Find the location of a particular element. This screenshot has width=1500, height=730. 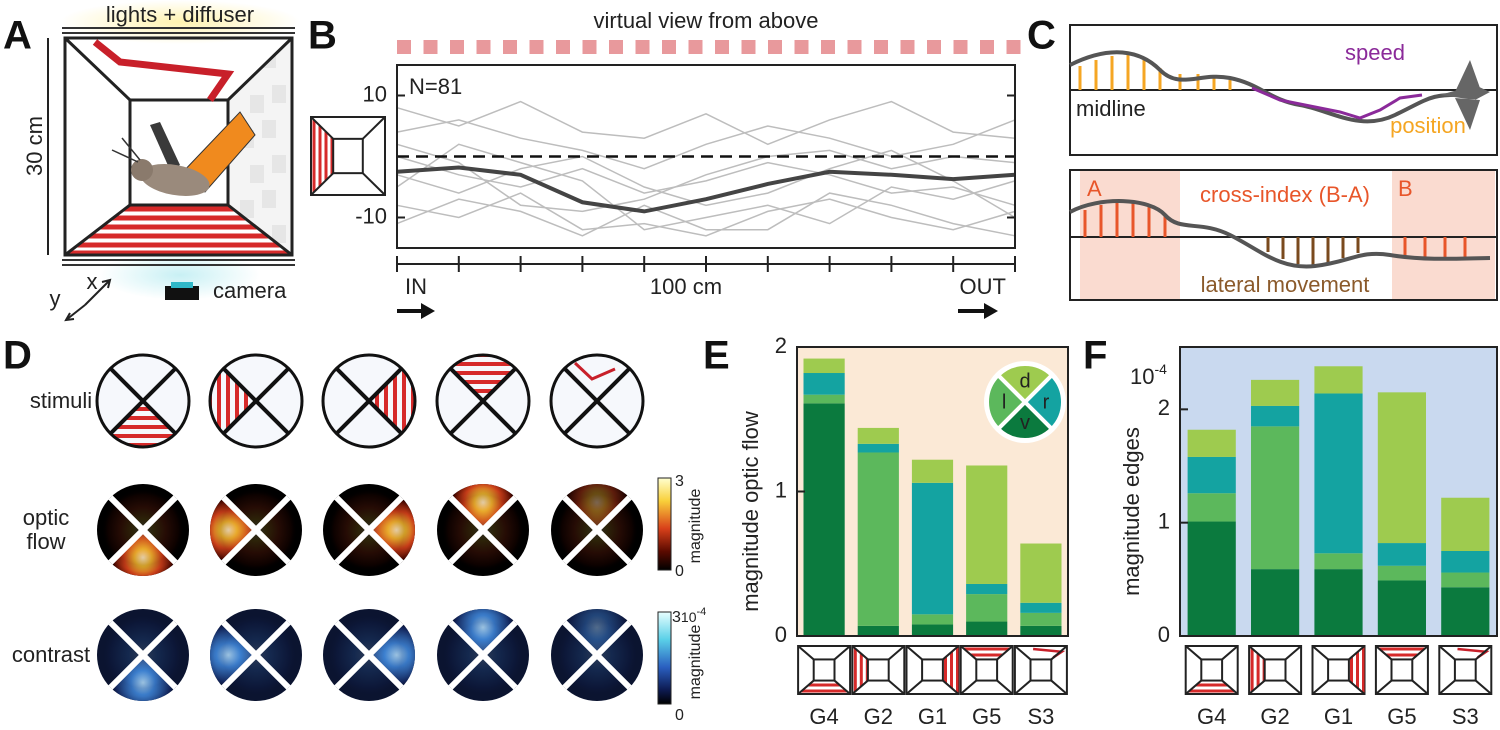

colorbar is located at coordinates (664, 524).